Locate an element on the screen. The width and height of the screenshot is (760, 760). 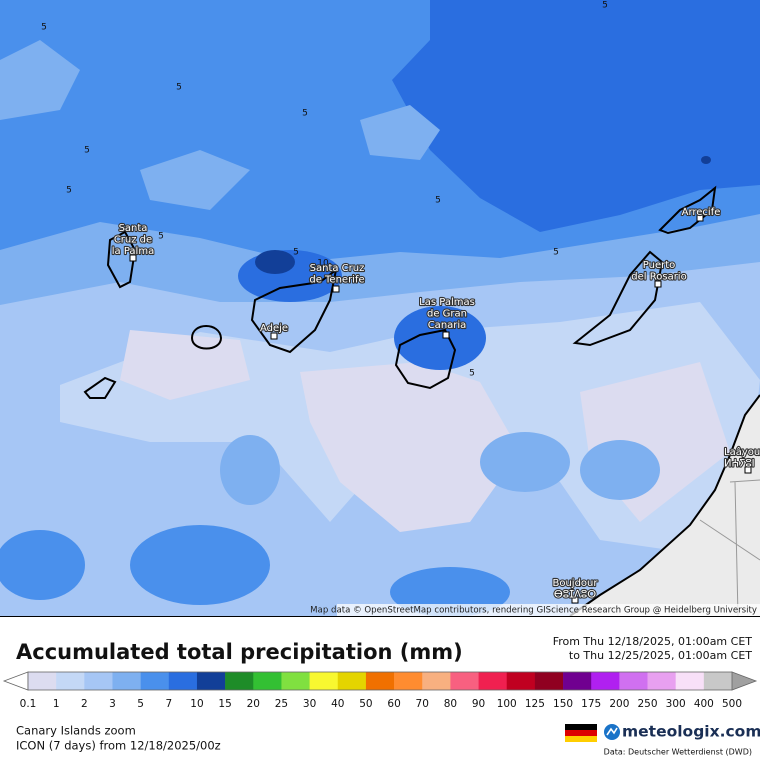
period: to Thu 12/25/2025, 01:00am CET is located at coordinates (660, 655).